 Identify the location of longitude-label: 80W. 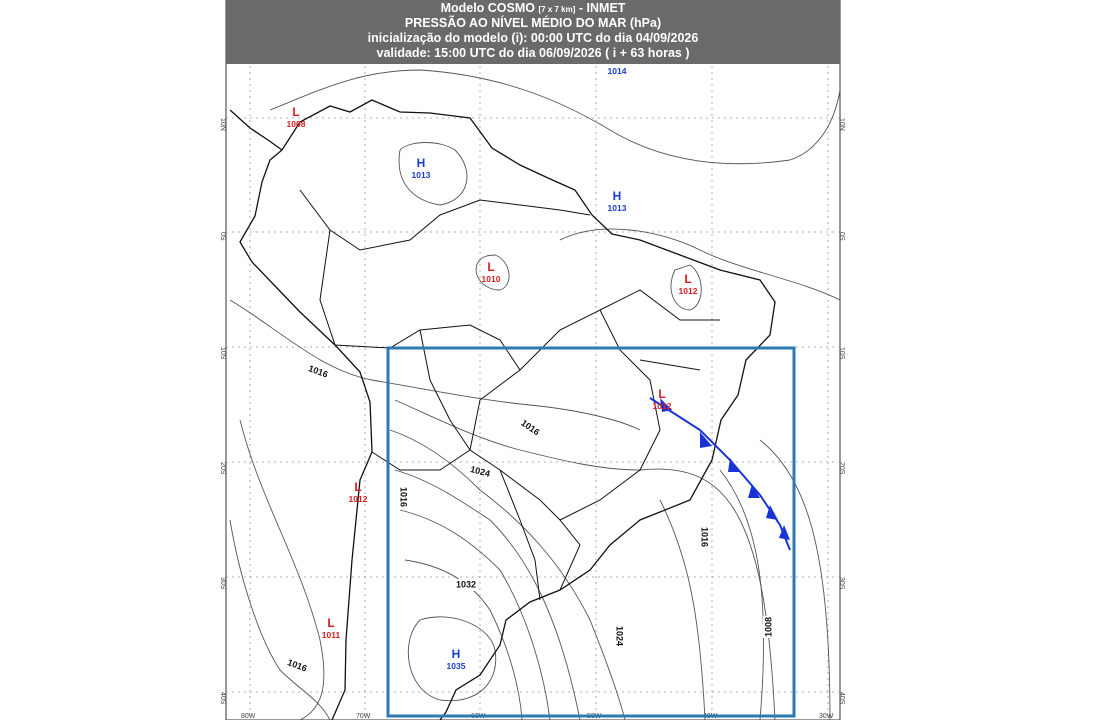
(248, 716).